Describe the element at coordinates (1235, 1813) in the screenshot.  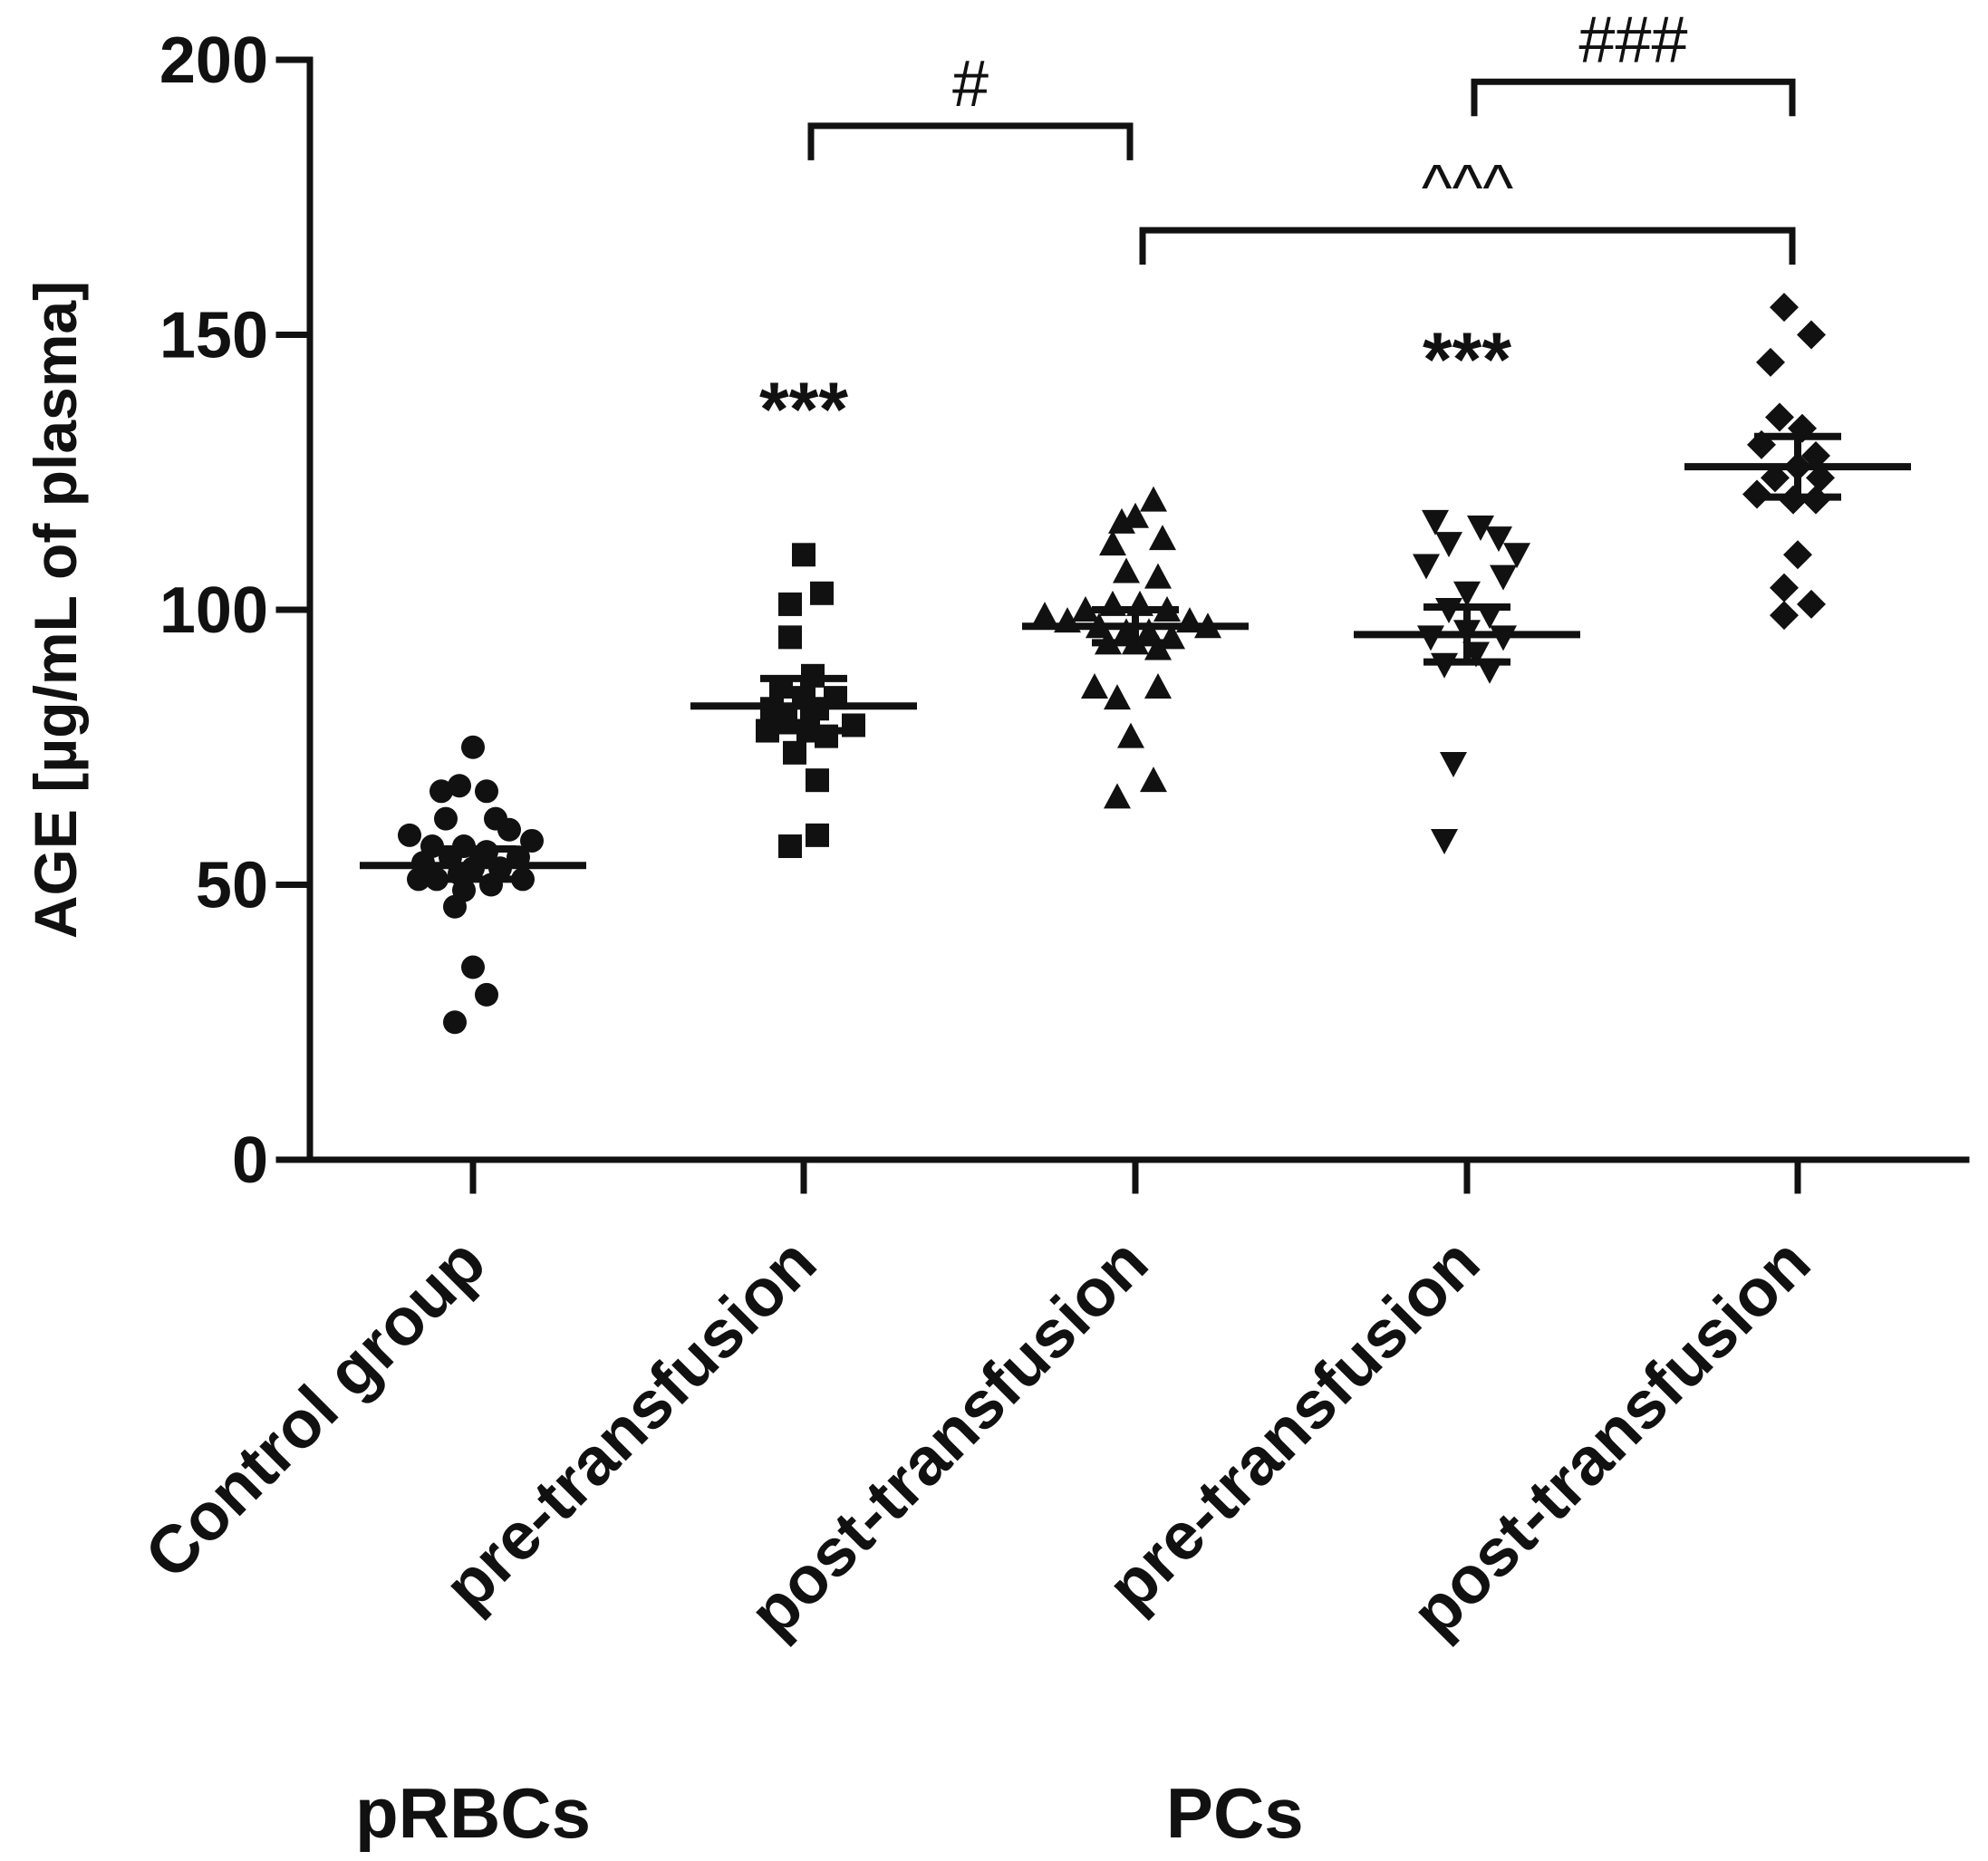
I see `group-label: PCs` at that location.